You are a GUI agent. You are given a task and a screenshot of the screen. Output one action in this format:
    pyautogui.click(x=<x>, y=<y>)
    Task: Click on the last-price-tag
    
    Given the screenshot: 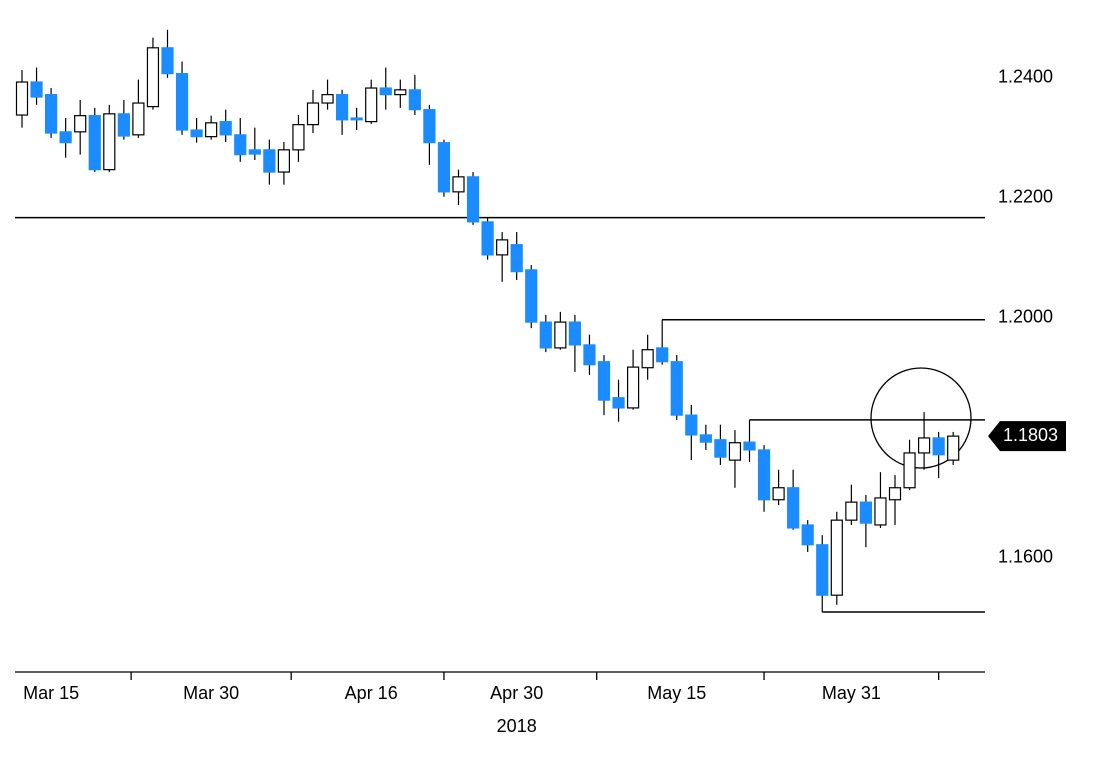 What is the action you would take?
    pyautogui.click(x=1027, y=436)
    